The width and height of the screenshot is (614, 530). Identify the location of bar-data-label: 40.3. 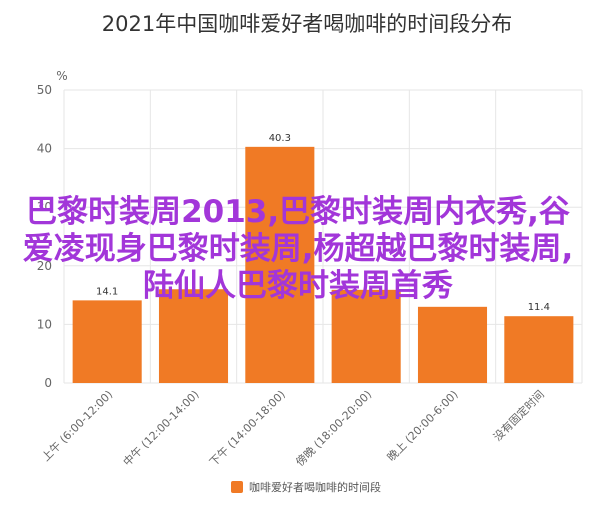
(280, 138).